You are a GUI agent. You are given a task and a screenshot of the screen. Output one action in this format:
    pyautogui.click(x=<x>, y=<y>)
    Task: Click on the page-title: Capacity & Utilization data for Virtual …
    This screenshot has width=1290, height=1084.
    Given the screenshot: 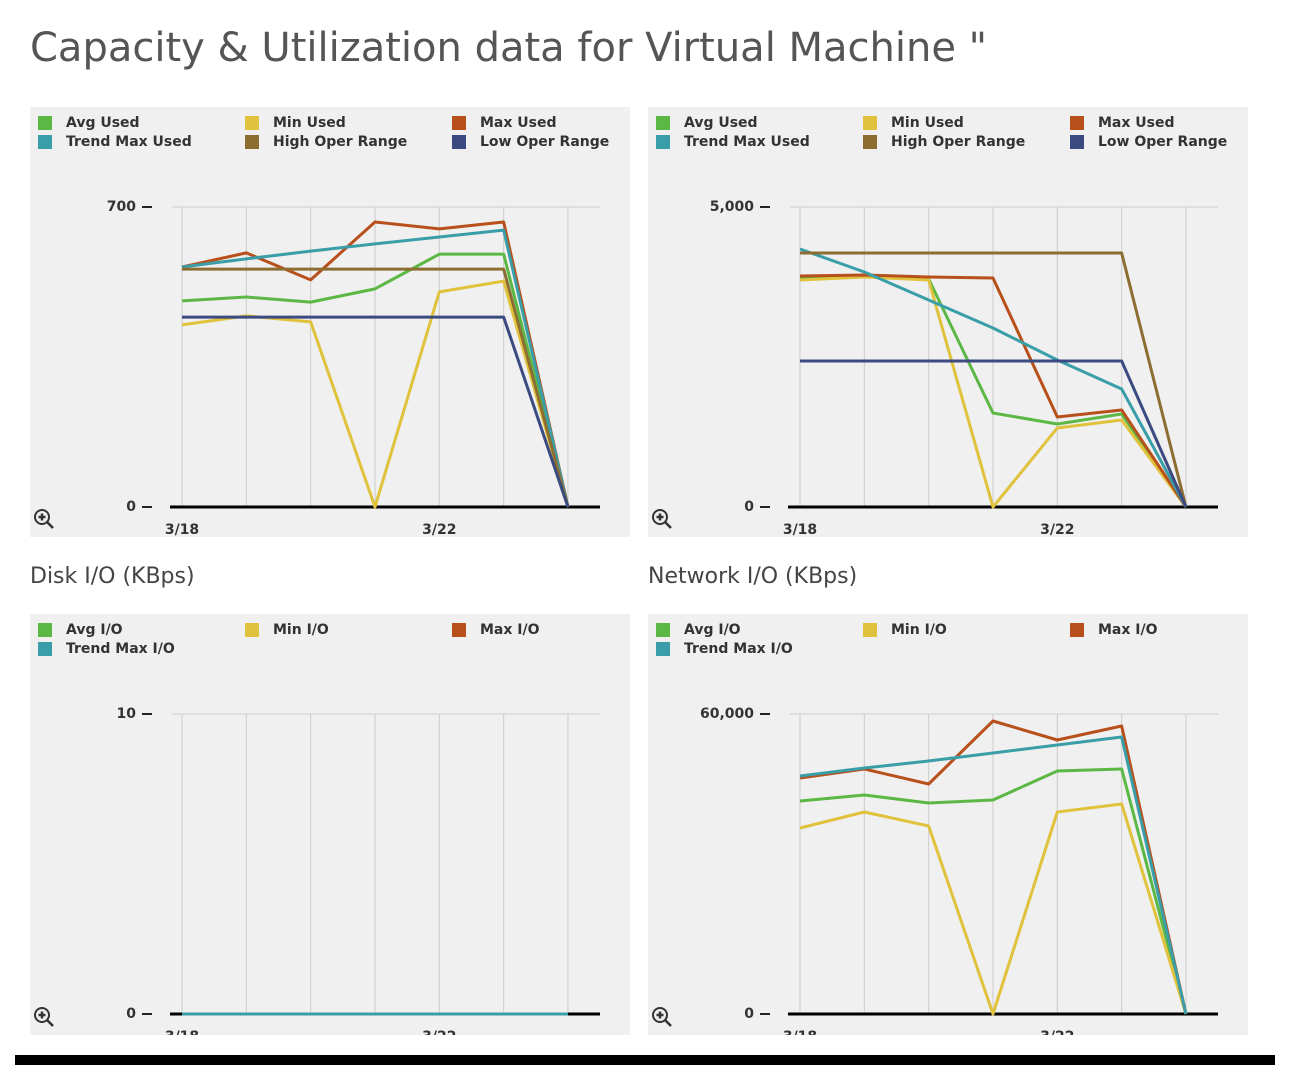 What is the action you would take?
    pyautogui.click(x=508, y=48)
    